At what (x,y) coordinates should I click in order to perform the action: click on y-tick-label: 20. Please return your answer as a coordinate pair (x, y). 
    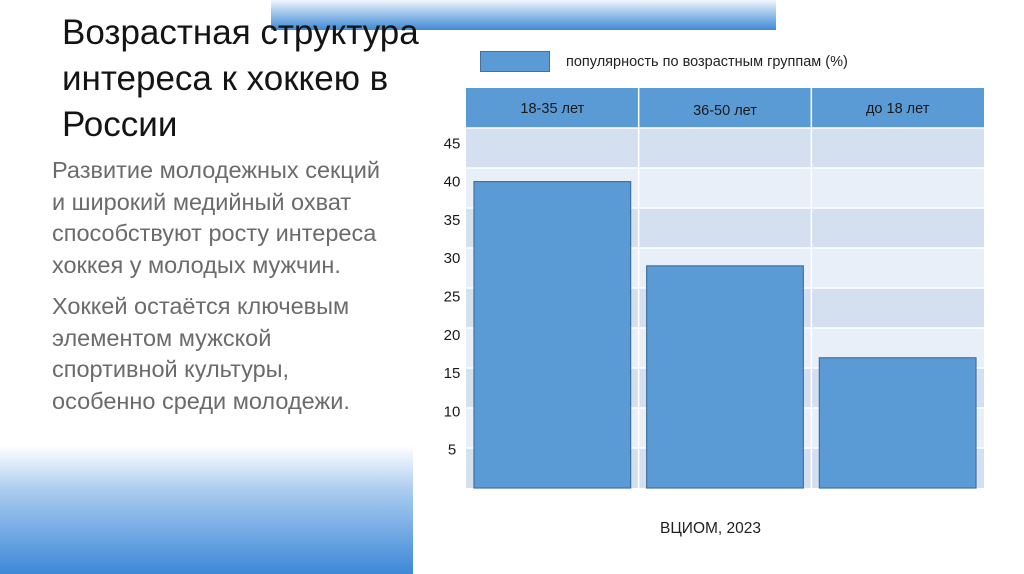
    Looking at the image, I should click on (452, 335).